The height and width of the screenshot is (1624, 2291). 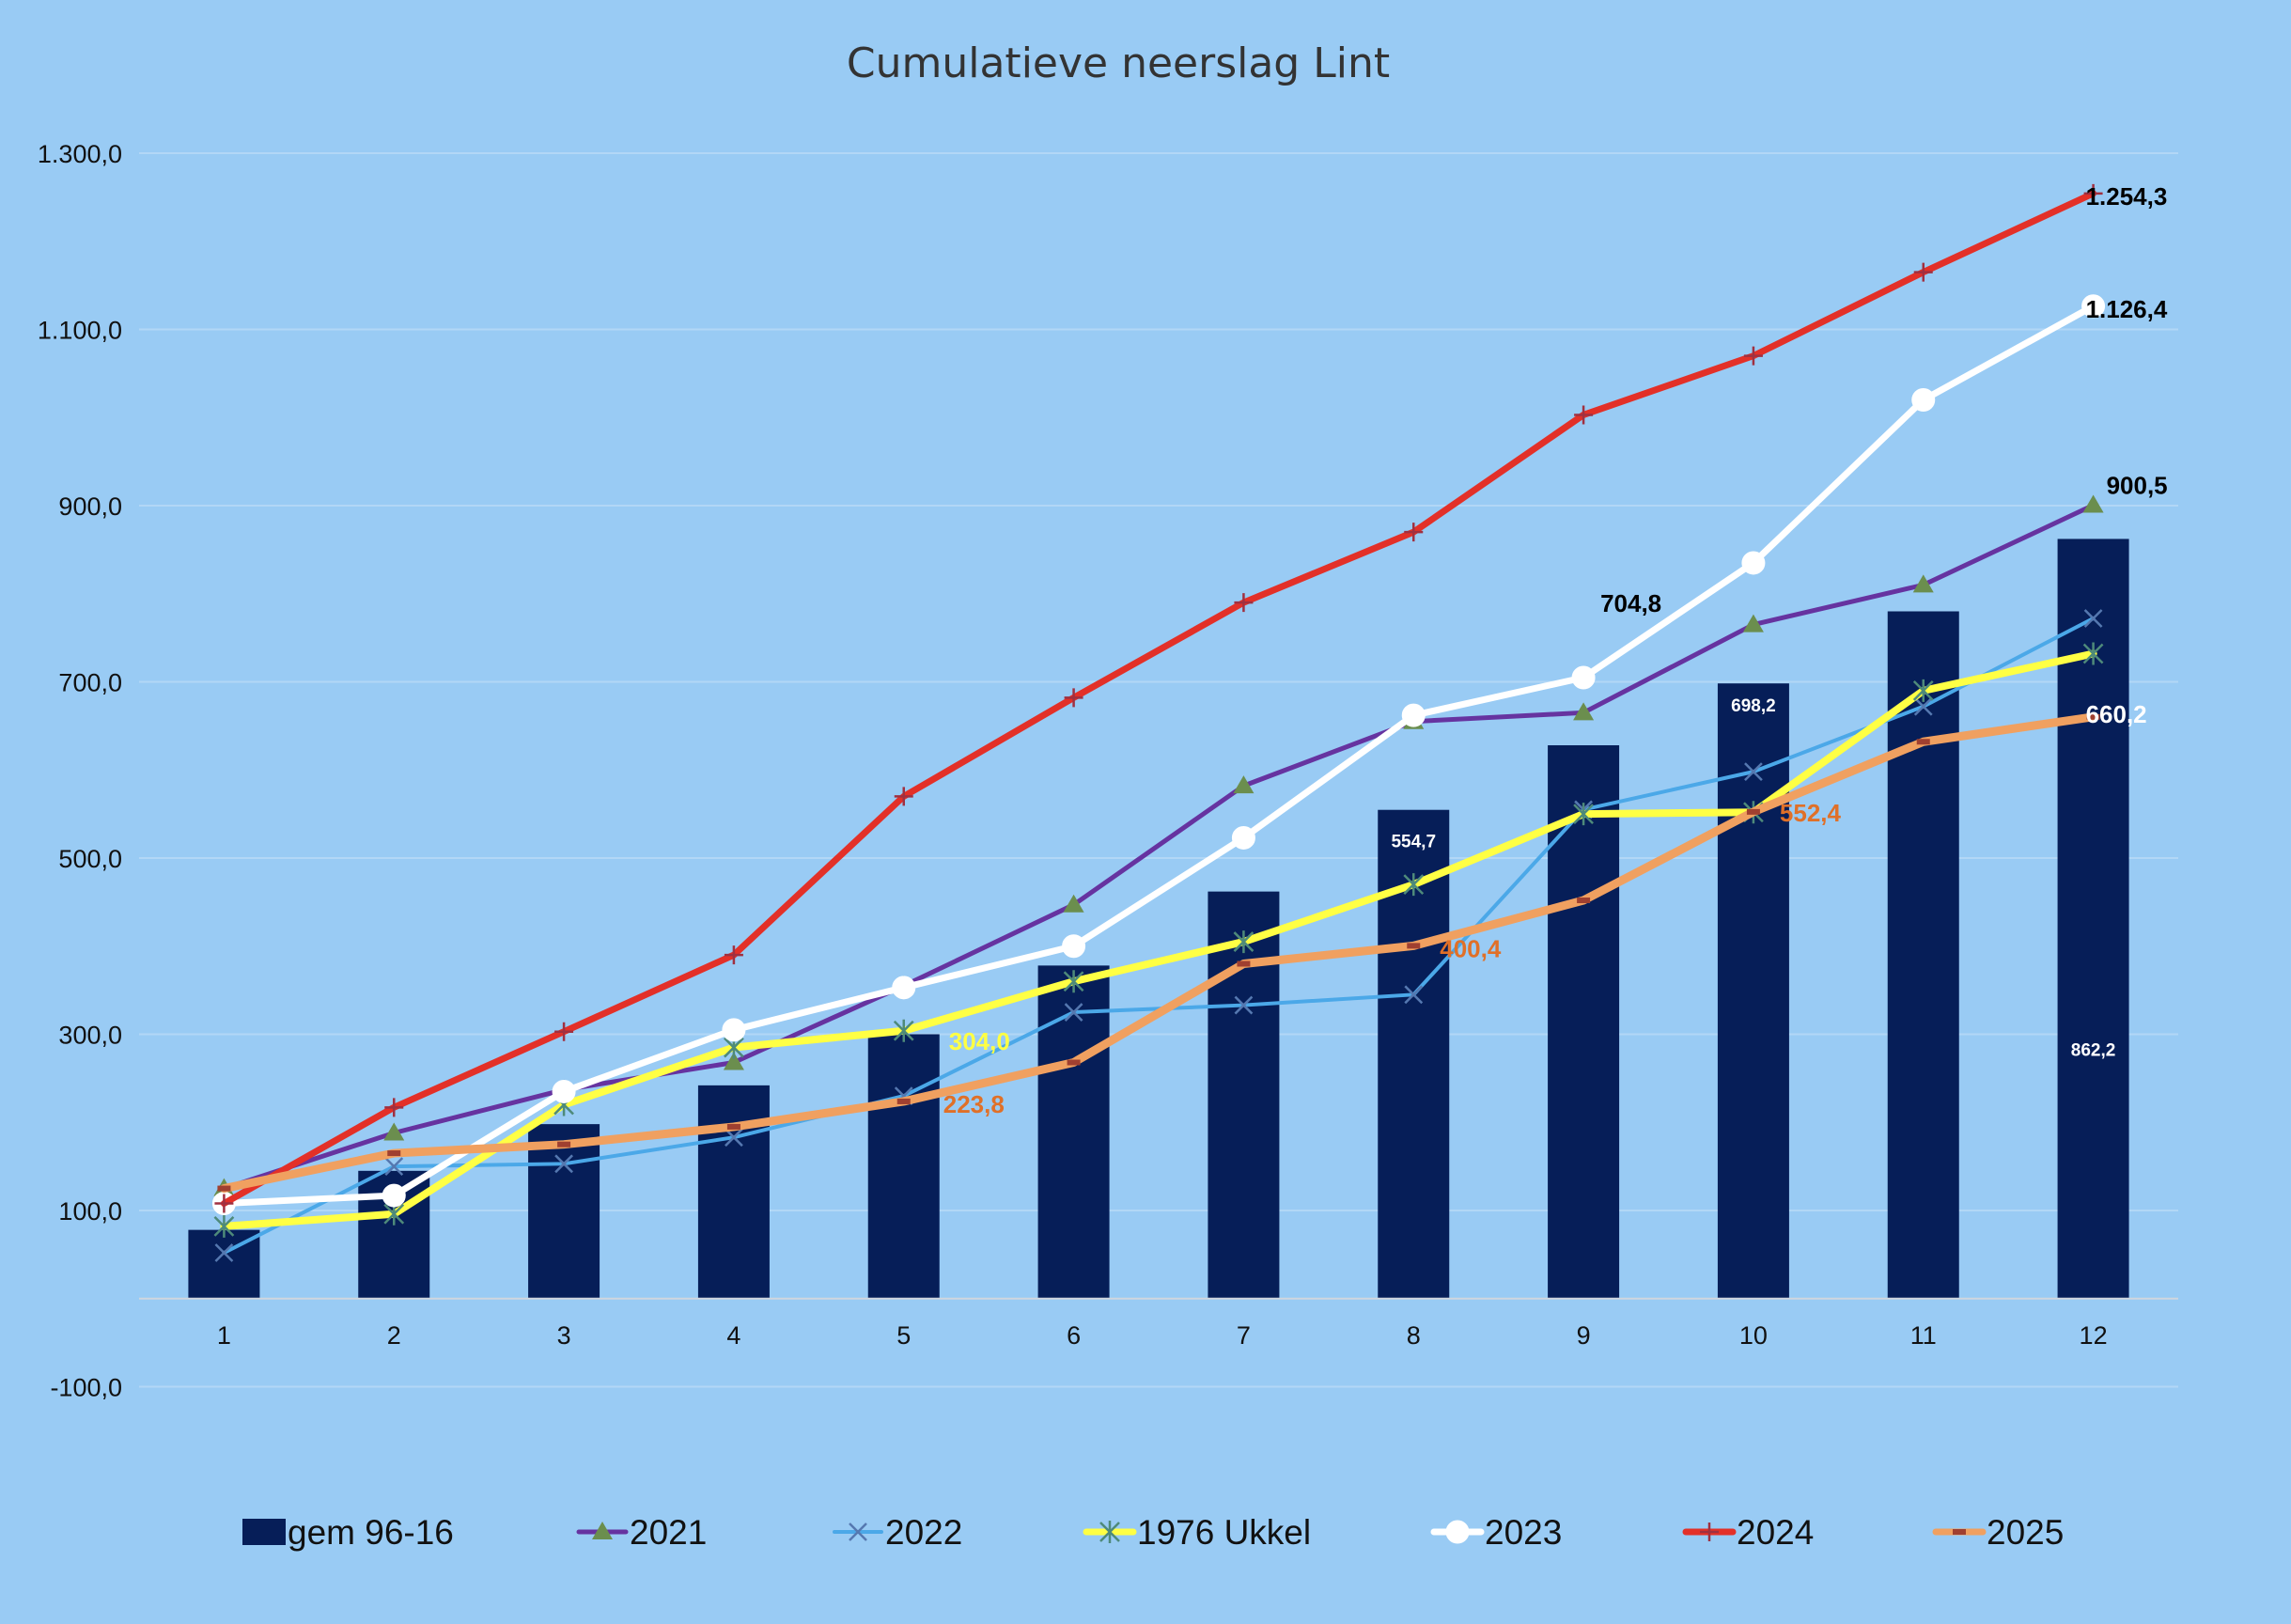 I want to click on legend-swatch, so click(x=264, y=1532).